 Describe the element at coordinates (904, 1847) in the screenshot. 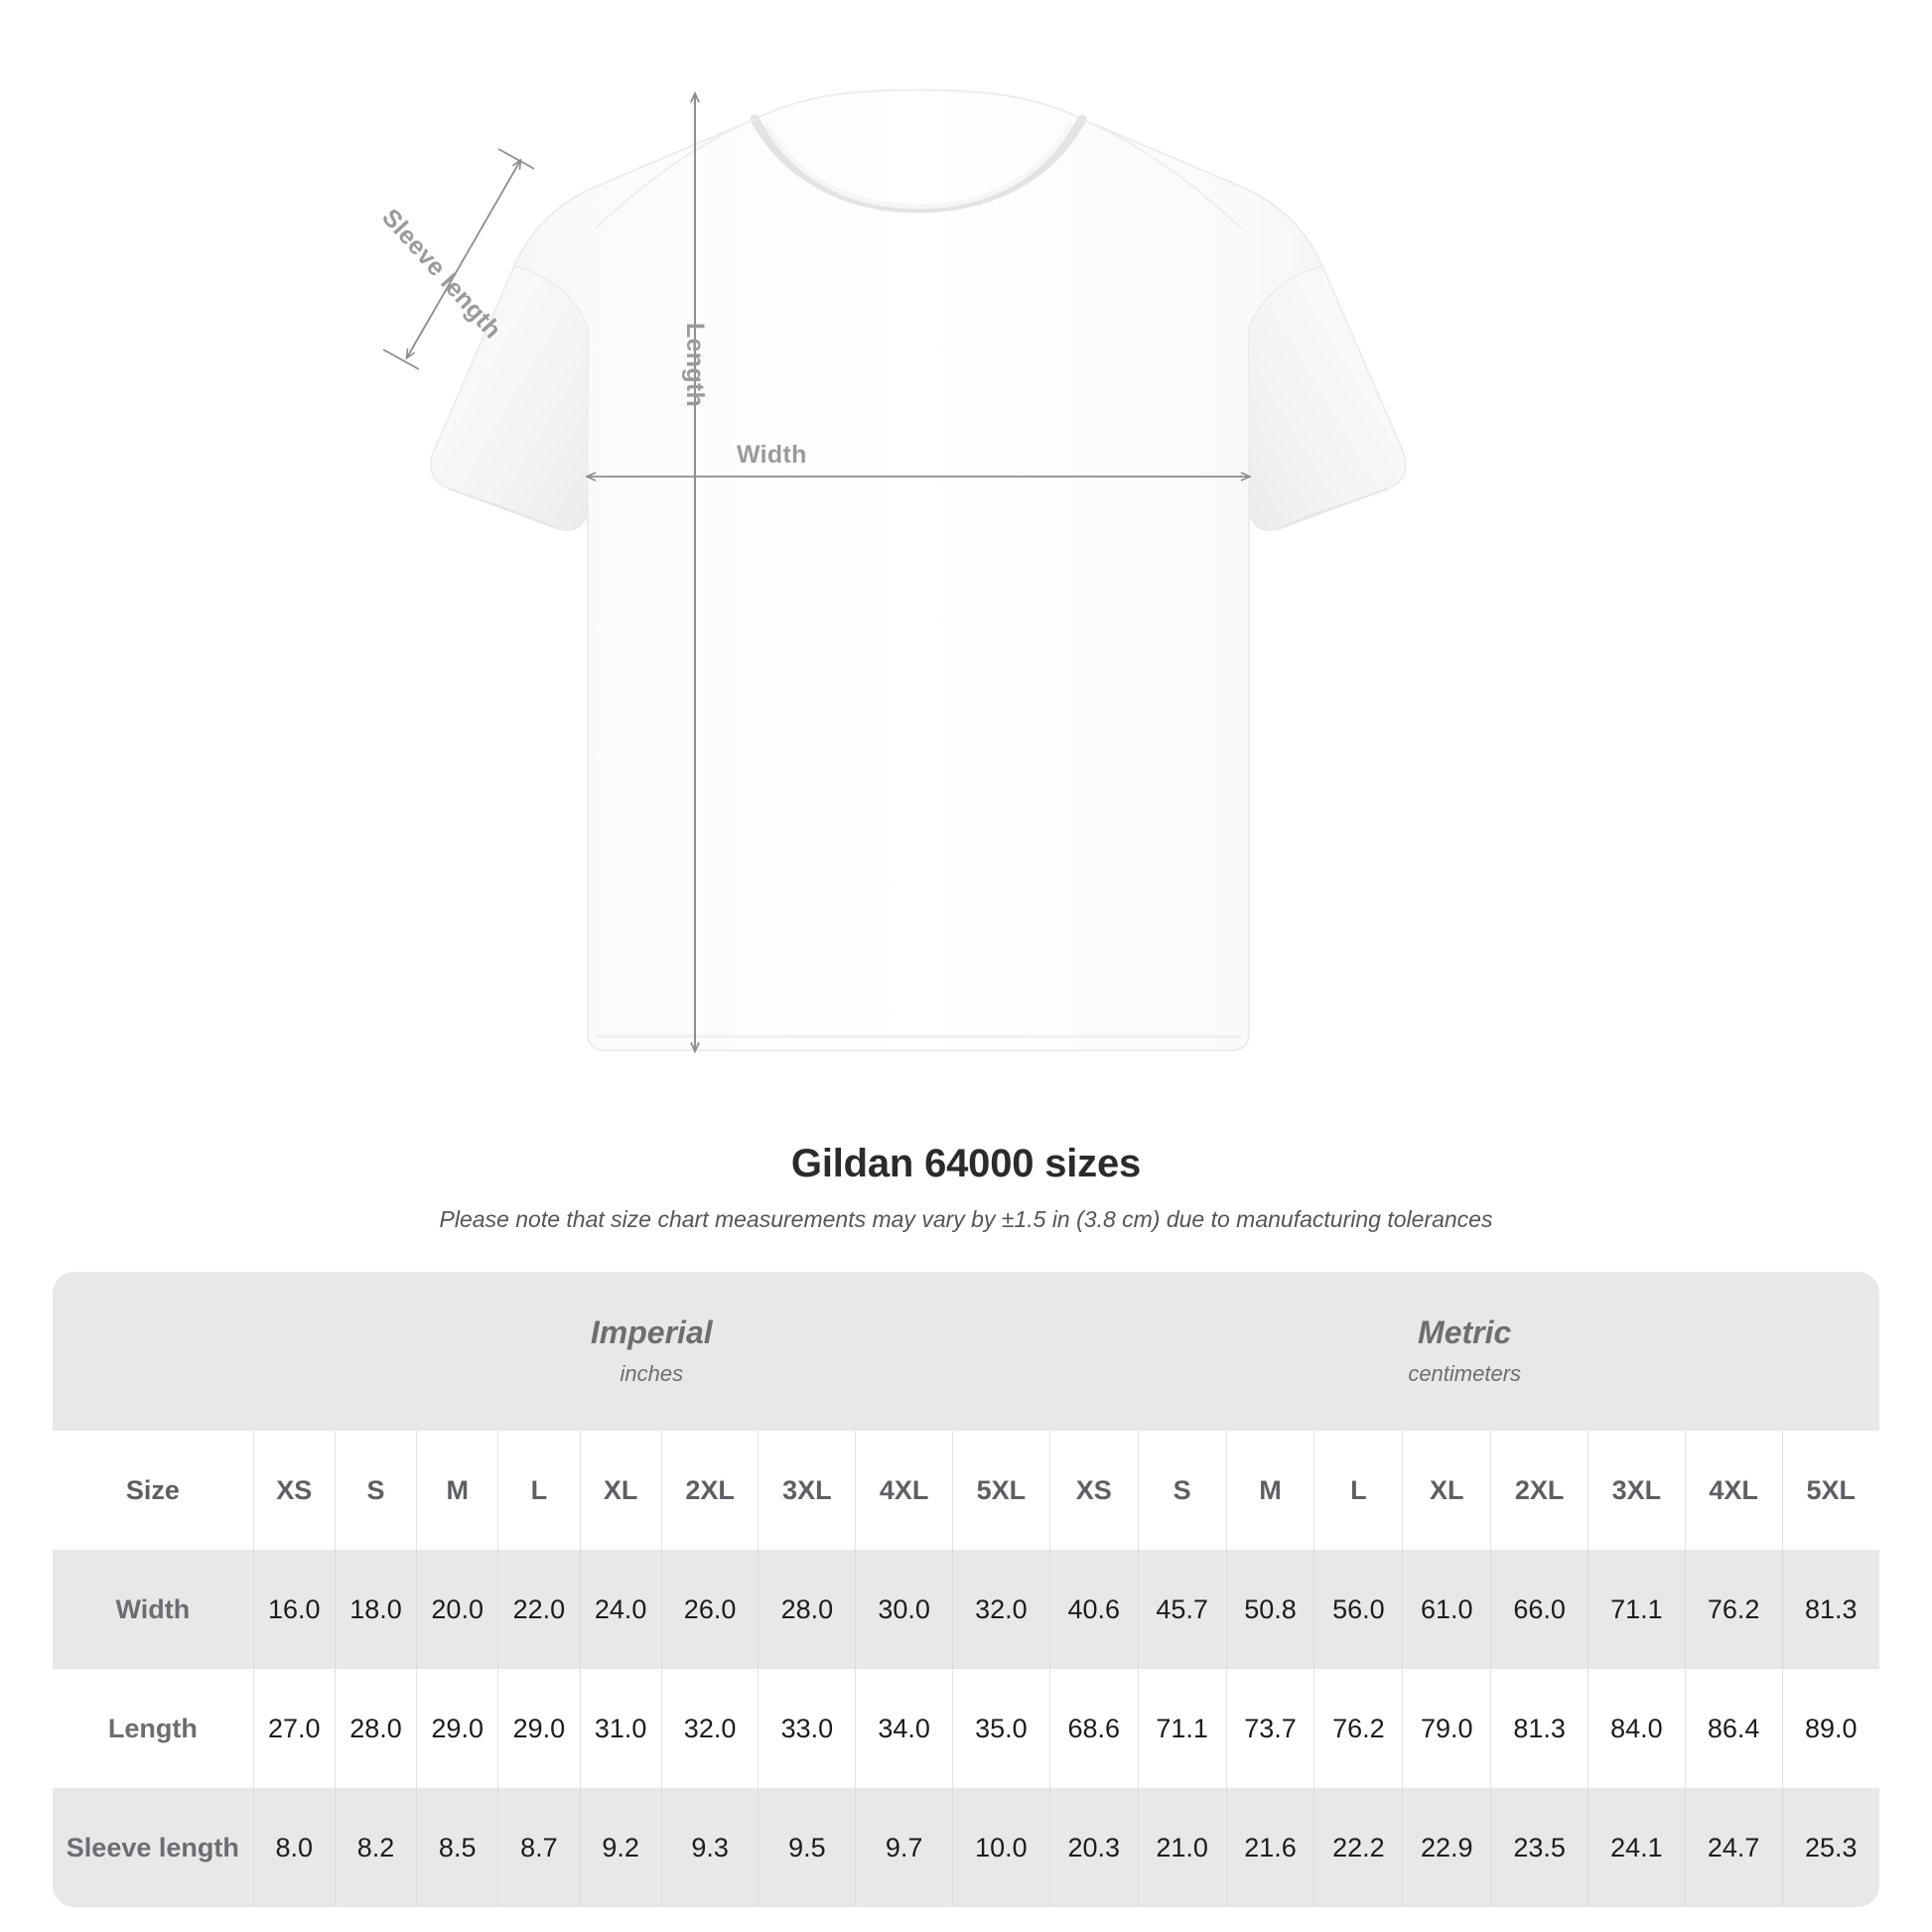

I see `sleeve-value-7: 9.7` at that location.